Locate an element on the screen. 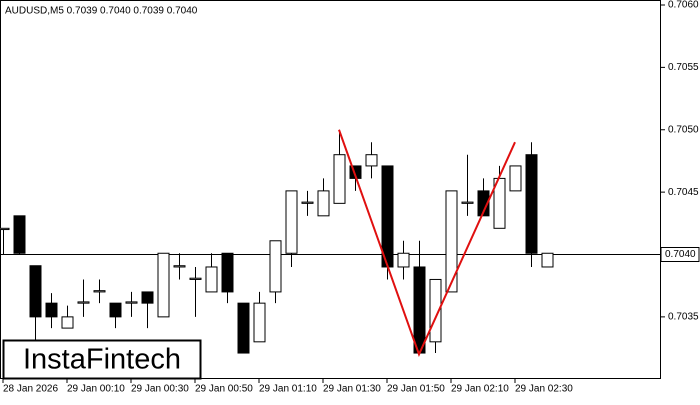 The height and width of the screenshot is (405, 700). last-price-box is located at coordinates (680, 254).